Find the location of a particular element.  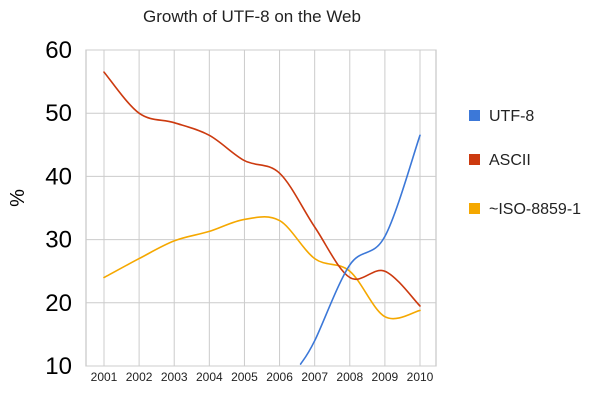

y-tick-label: 50 is located at coordinates (58, 113).